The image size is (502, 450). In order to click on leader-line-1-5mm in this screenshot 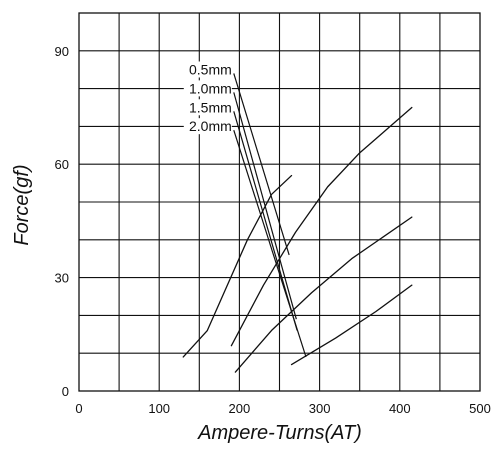, I will do `click(265, 221)`.